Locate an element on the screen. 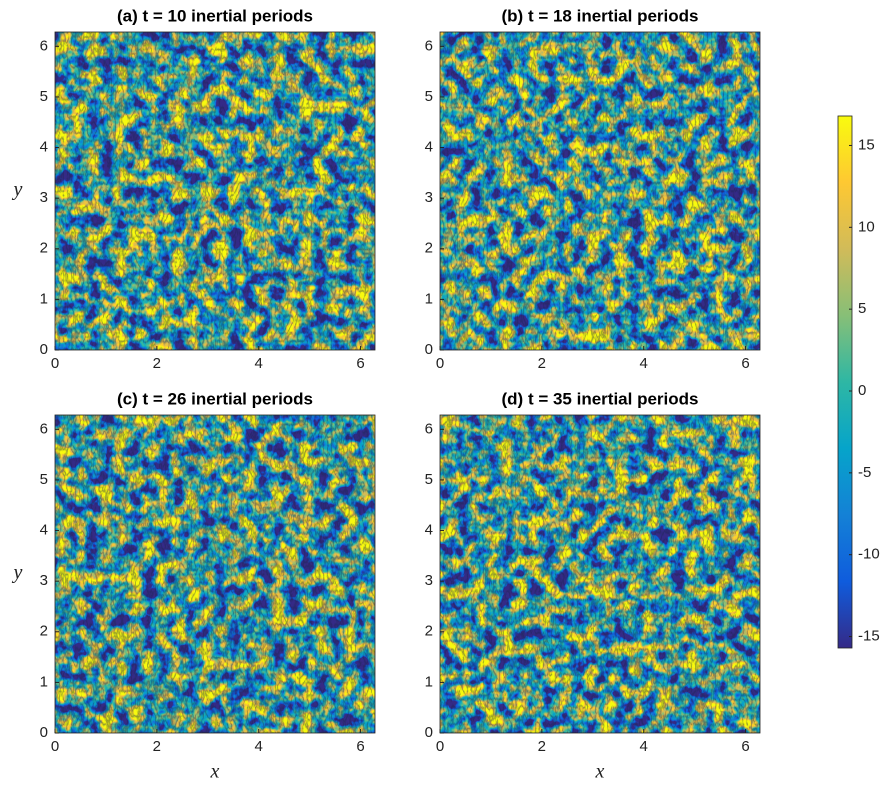 The image size is (892, 791). colorbar-tick-label: 15 is located at coordinates (866, 144).